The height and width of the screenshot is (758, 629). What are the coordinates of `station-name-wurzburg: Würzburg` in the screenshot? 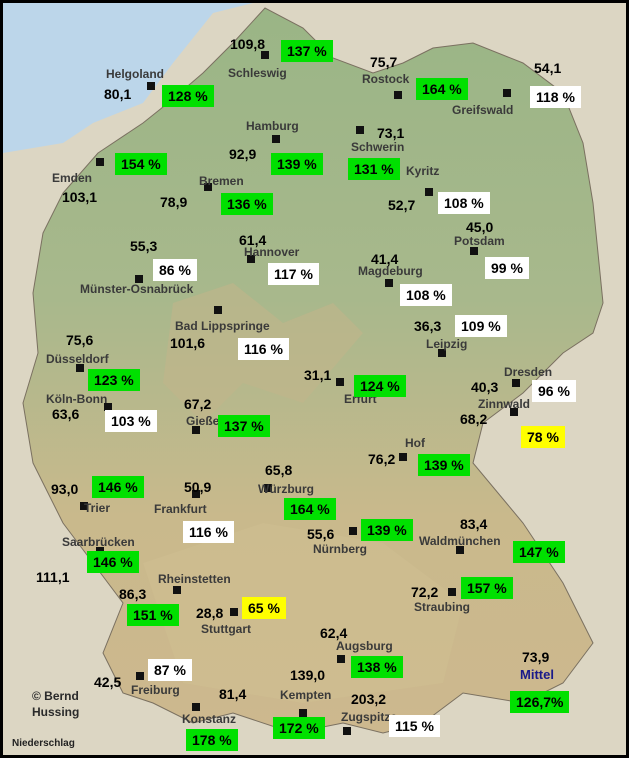 It's located at (286, 489).